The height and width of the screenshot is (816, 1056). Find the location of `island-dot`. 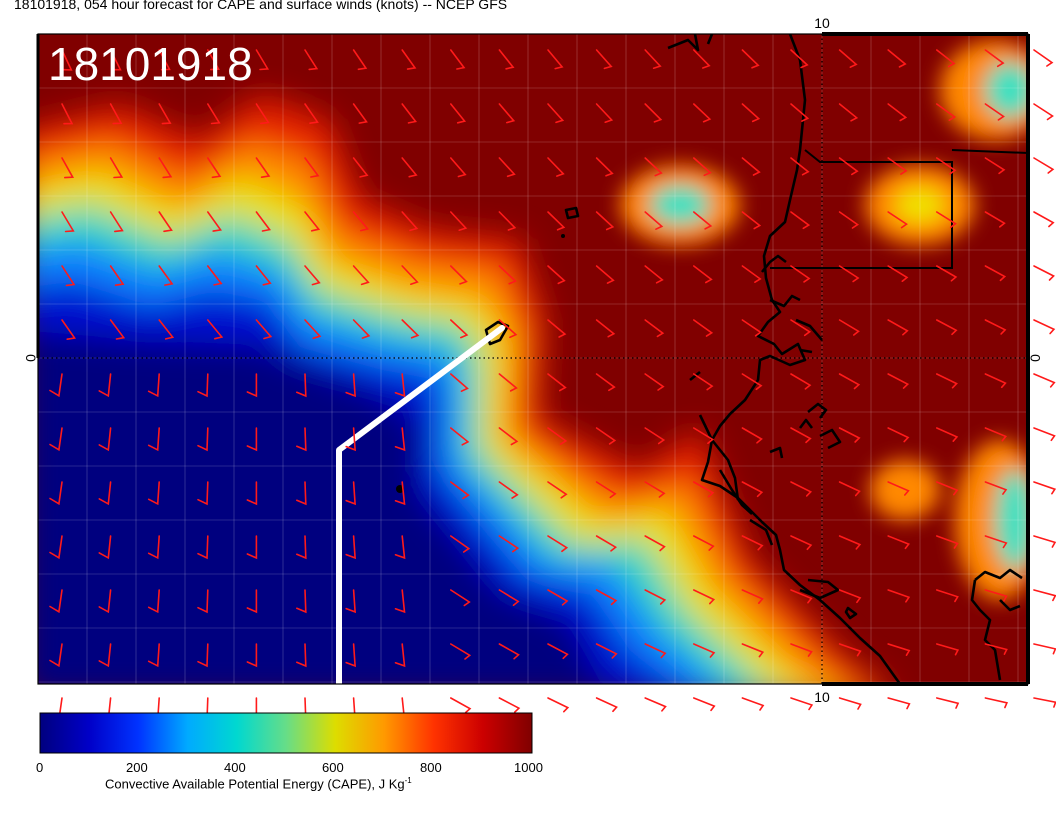

island-dot is located at coordinates (563, 236).